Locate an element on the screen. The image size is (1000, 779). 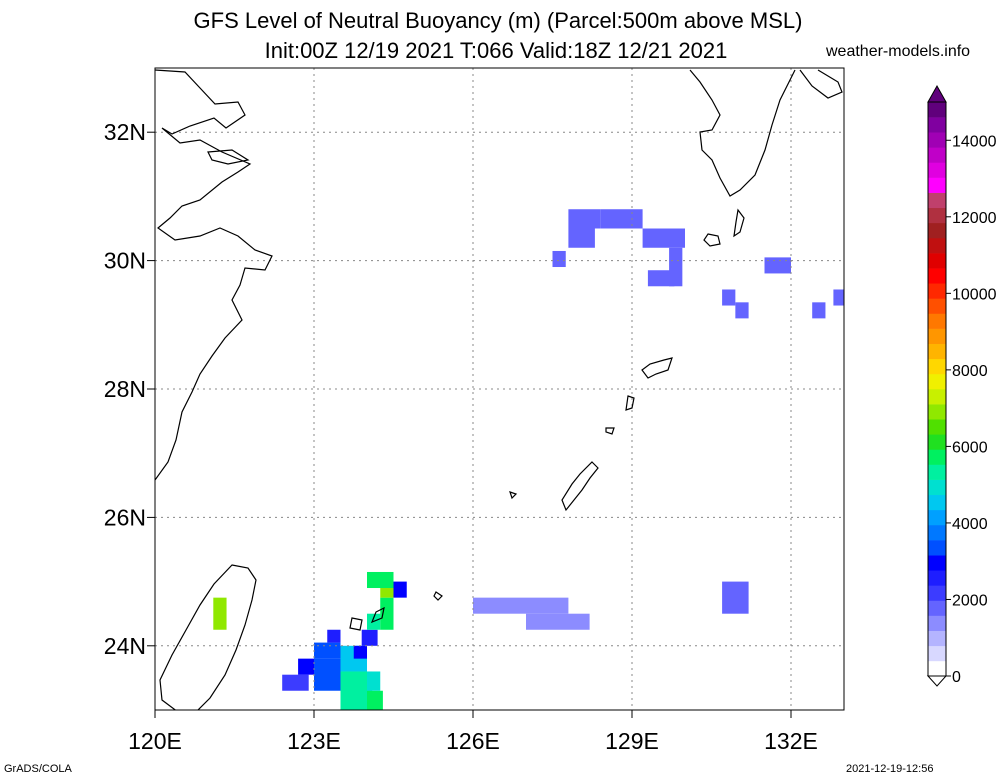
colorbar is located at coordinates (937, 385).